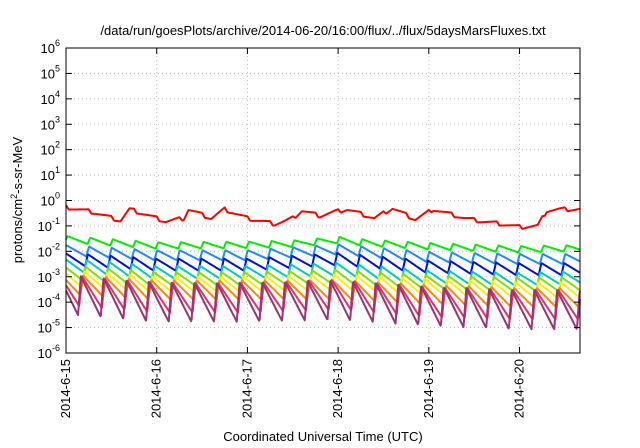 The width and height of the screenshot is (640, 448). What do you see at coordinates (156, 388) in the screenshot?
I see `x-tick-label: 2014-6-16` at bounding box center [156, 388].